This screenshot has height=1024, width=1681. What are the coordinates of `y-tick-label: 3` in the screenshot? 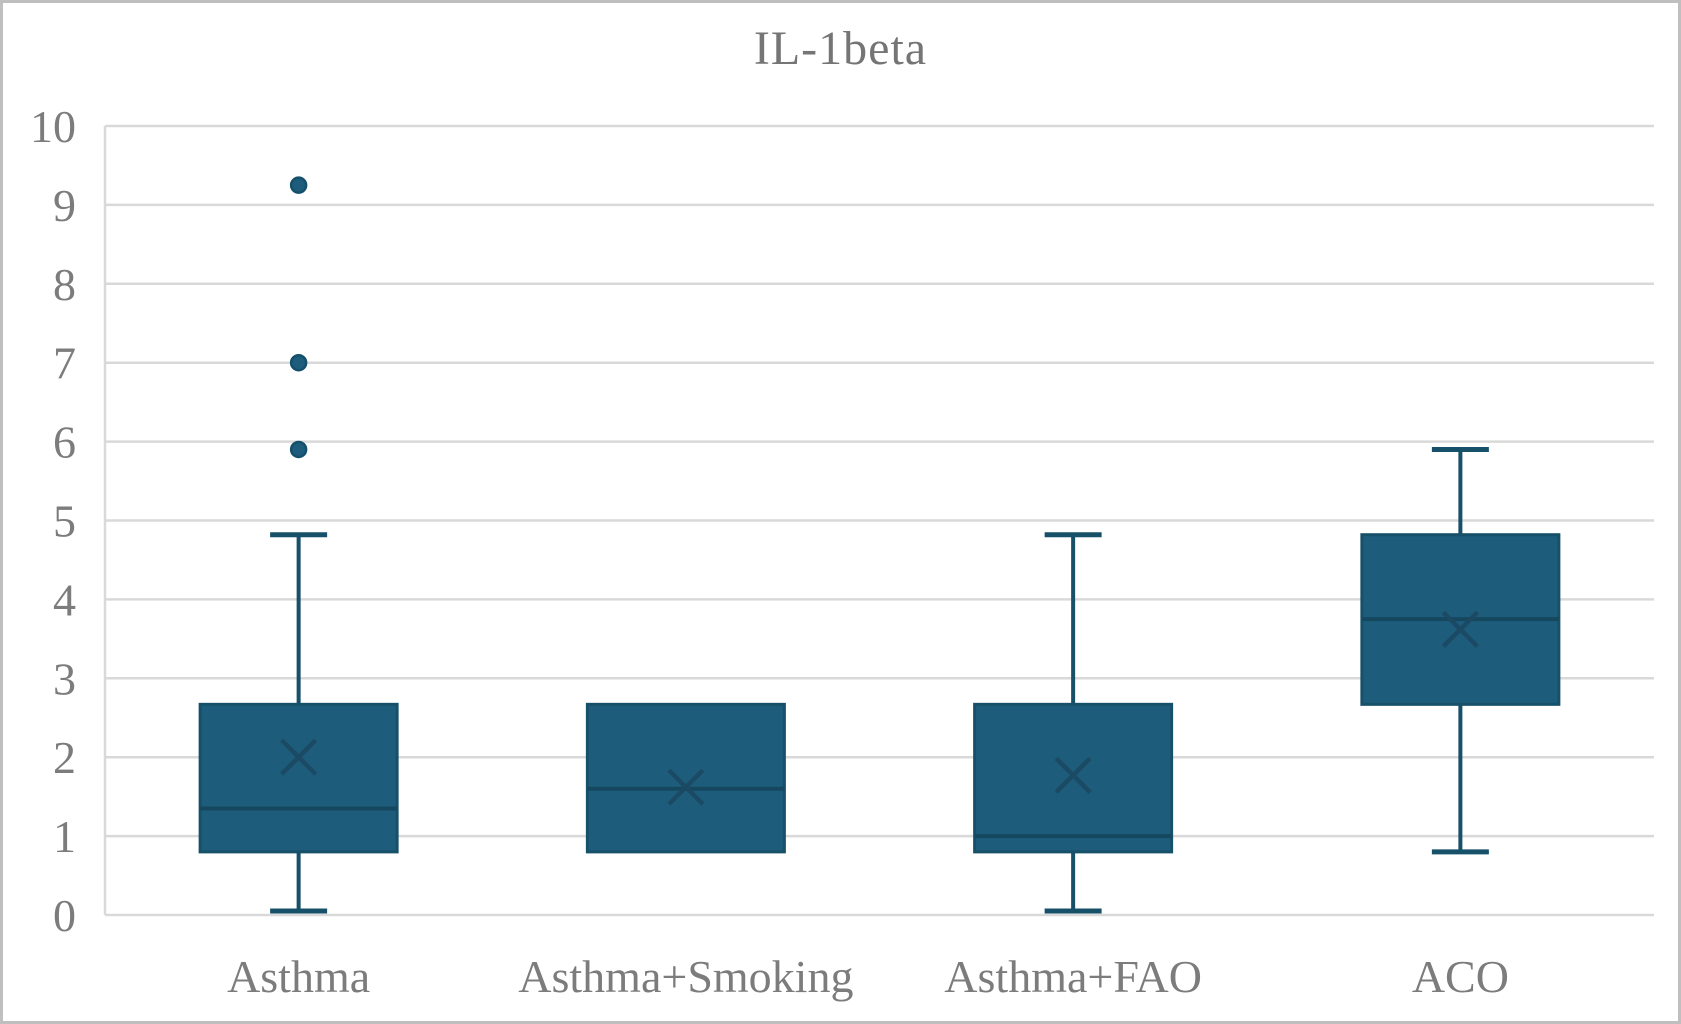 It's located at (64, 678).